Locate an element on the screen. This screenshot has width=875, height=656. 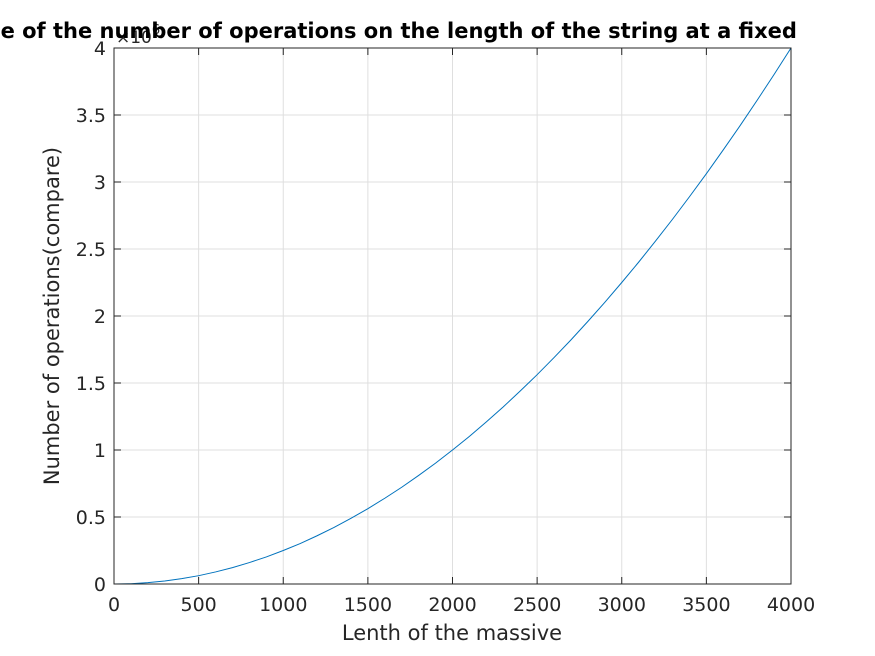
y-tick-label: 4 is located at coordinates (100, 49).